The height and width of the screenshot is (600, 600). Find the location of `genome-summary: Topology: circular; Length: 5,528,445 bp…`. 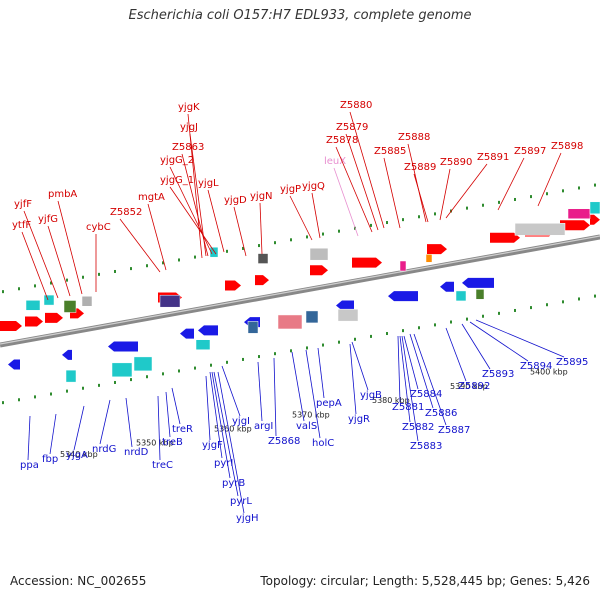

genome-summary: Topology: circular; Length: 5,528,445 bp… is located at coordinates (425, 581).